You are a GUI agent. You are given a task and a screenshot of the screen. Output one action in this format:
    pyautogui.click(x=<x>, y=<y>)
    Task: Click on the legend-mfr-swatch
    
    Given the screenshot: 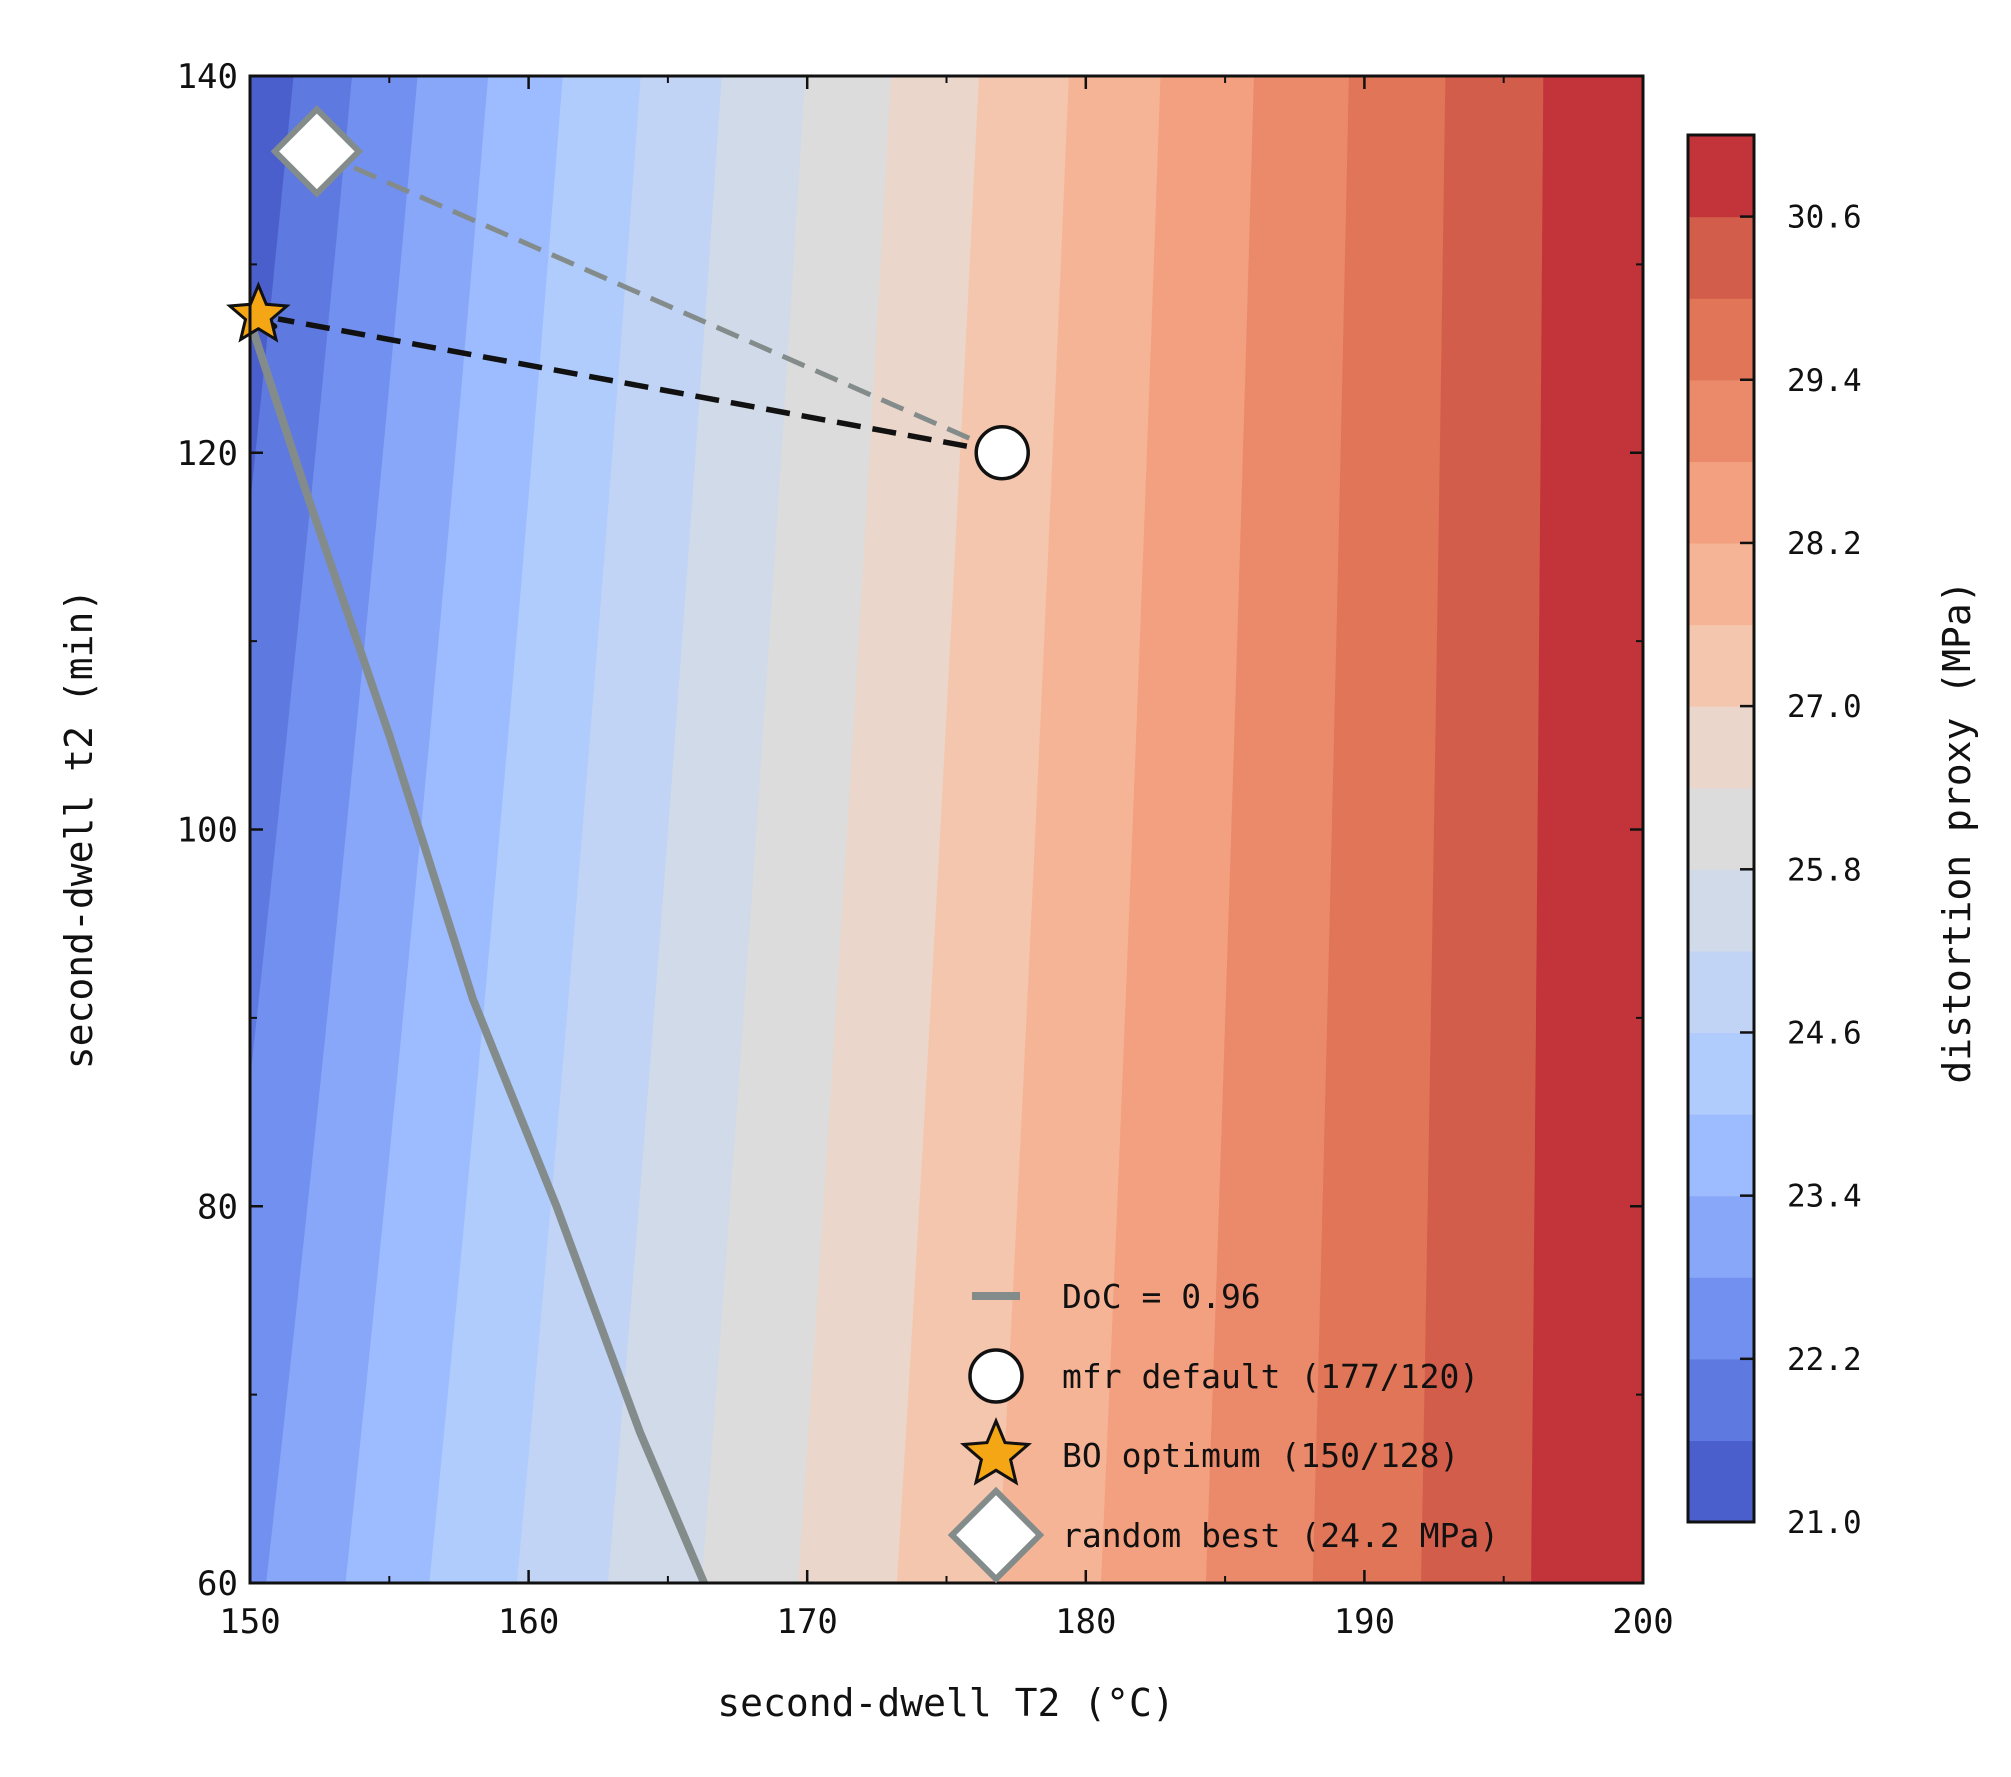 What is the action you would take?
    pyautogui.click(x=996, y=1376)
    